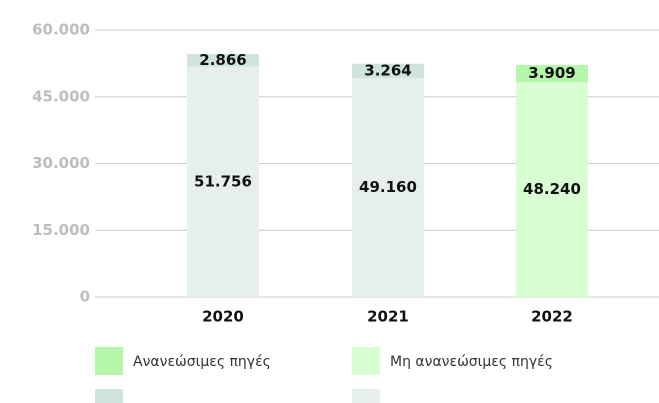 The width and height of the screenshot is (659, 403). Describe the element at coordinates (223, 317) in the screenshot. I see `x-tick-label: 2020` at that location.